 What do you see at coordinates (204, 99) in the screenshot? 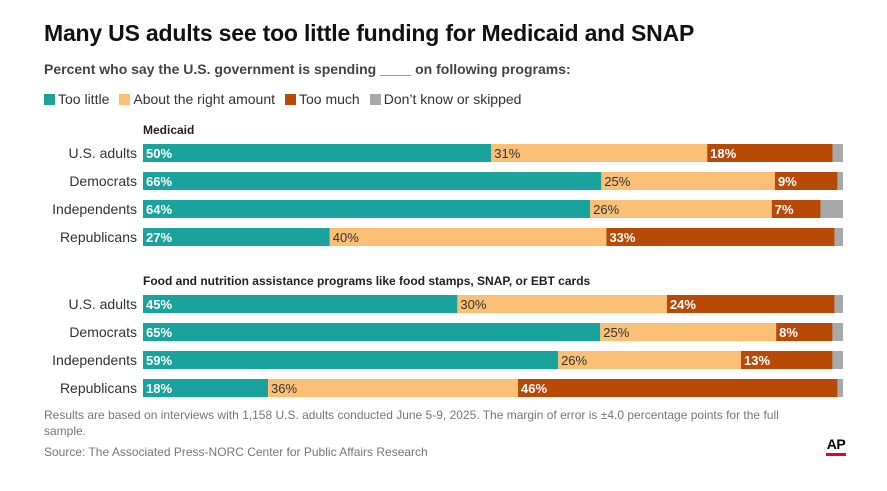
I see `legend-label: About the right amount` at bounding box center [204, 99].